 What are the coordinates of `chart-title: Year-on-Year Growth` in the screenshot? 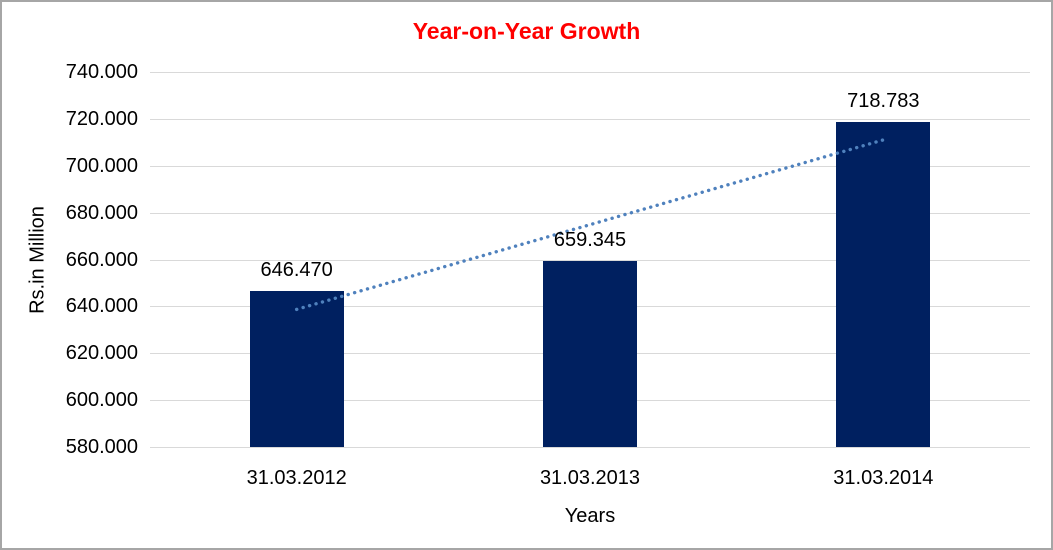 It's located at (526, 31).